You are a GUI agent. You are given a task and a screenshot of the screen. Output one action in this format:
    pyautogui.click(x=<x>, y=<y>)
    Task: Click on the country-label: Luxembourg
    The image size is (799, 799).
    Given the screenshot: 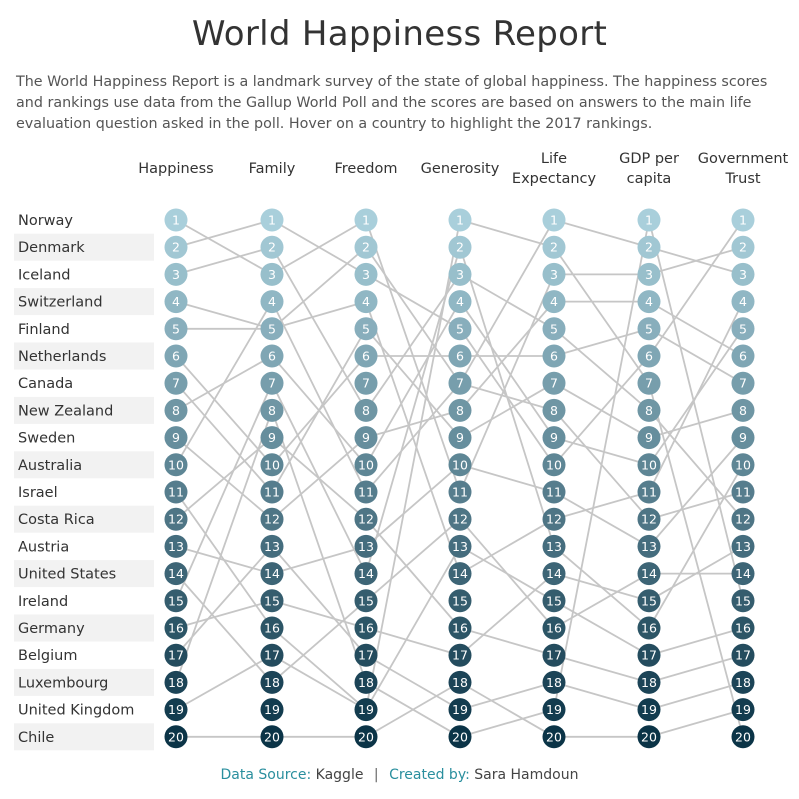 What is the action you would take?
    pyautogui.click(x=63, y=683)
    